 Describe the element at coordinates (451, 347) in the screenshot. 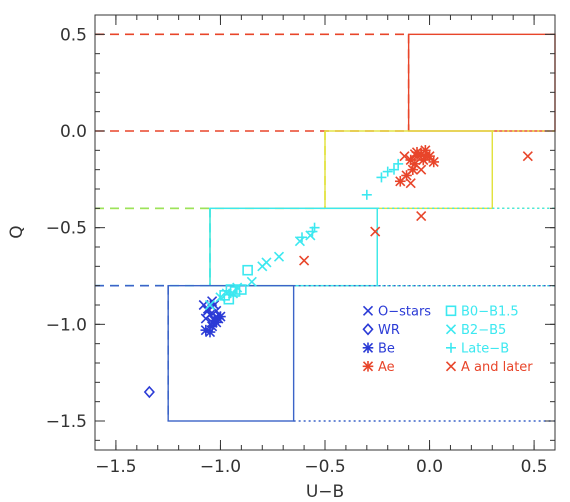

I see `legend-marker-late-b` at that location.